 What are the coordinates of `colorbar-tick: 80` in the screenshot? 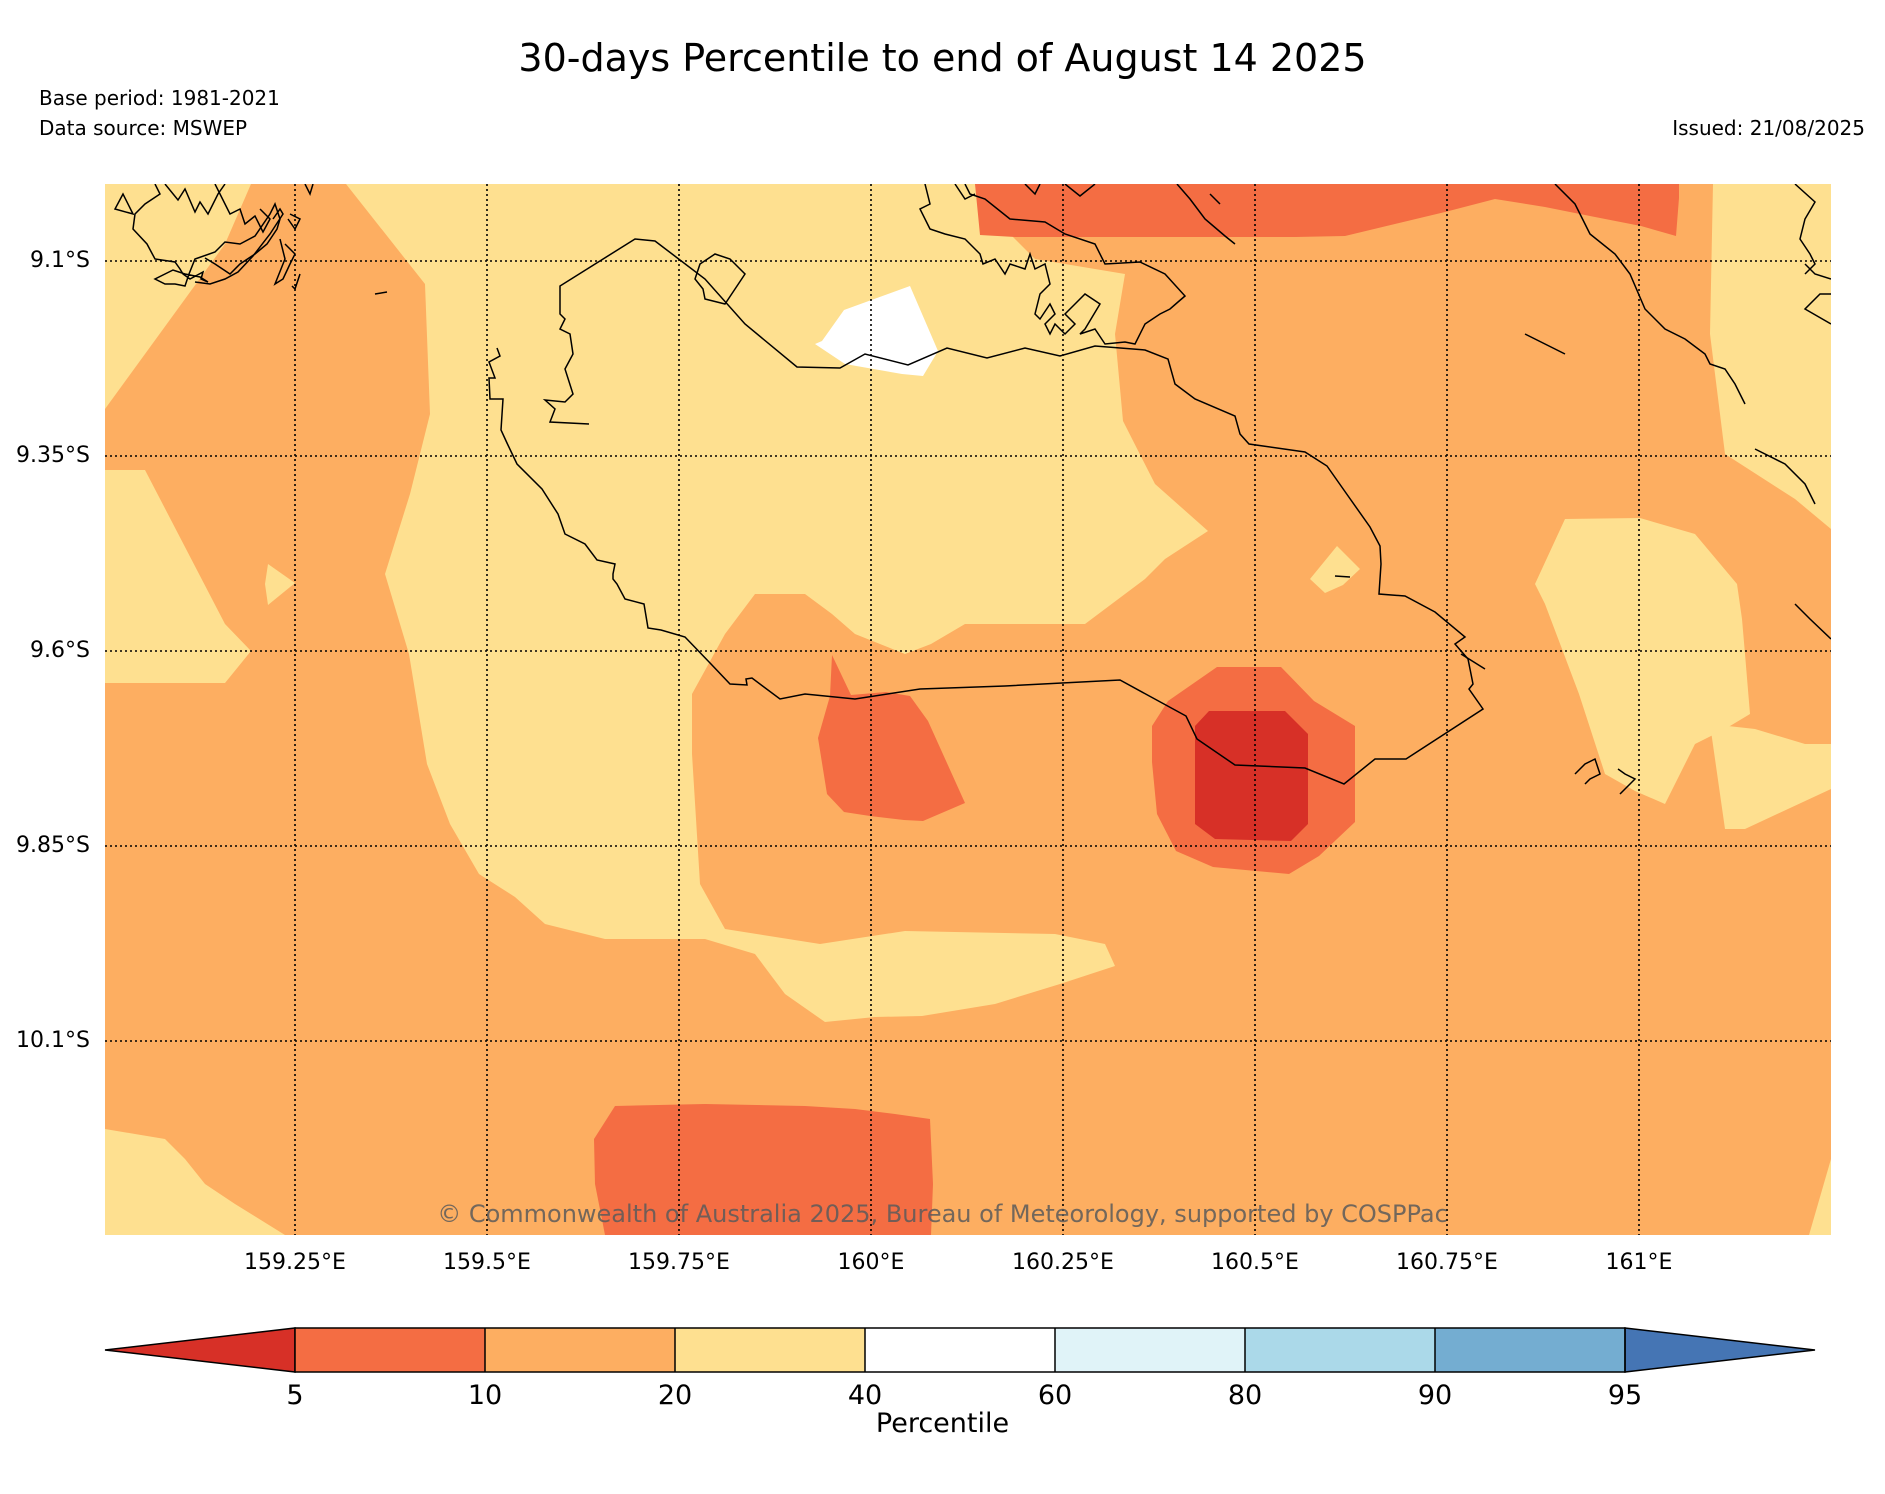 It's located at (1245, 1395).